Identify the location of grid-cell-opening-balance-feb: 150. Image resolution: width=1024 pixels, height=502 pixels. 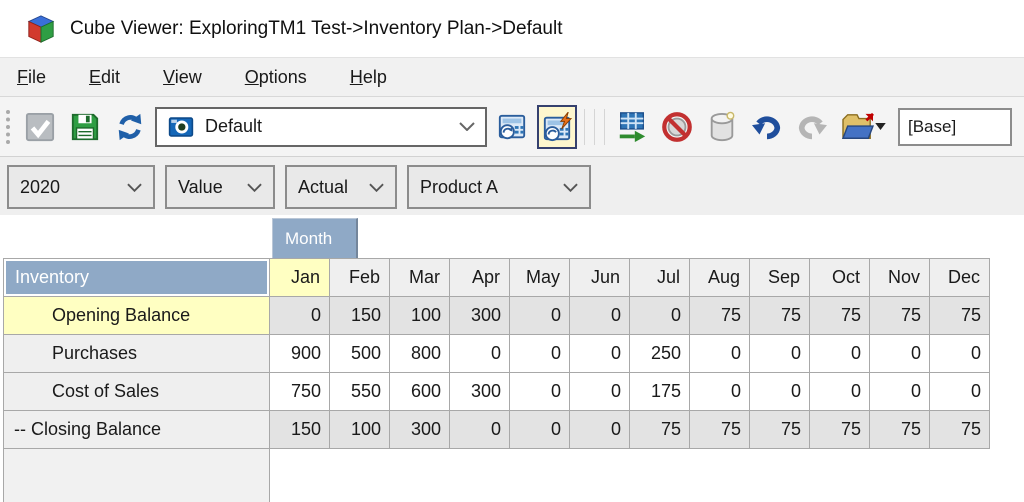
(359, 315).